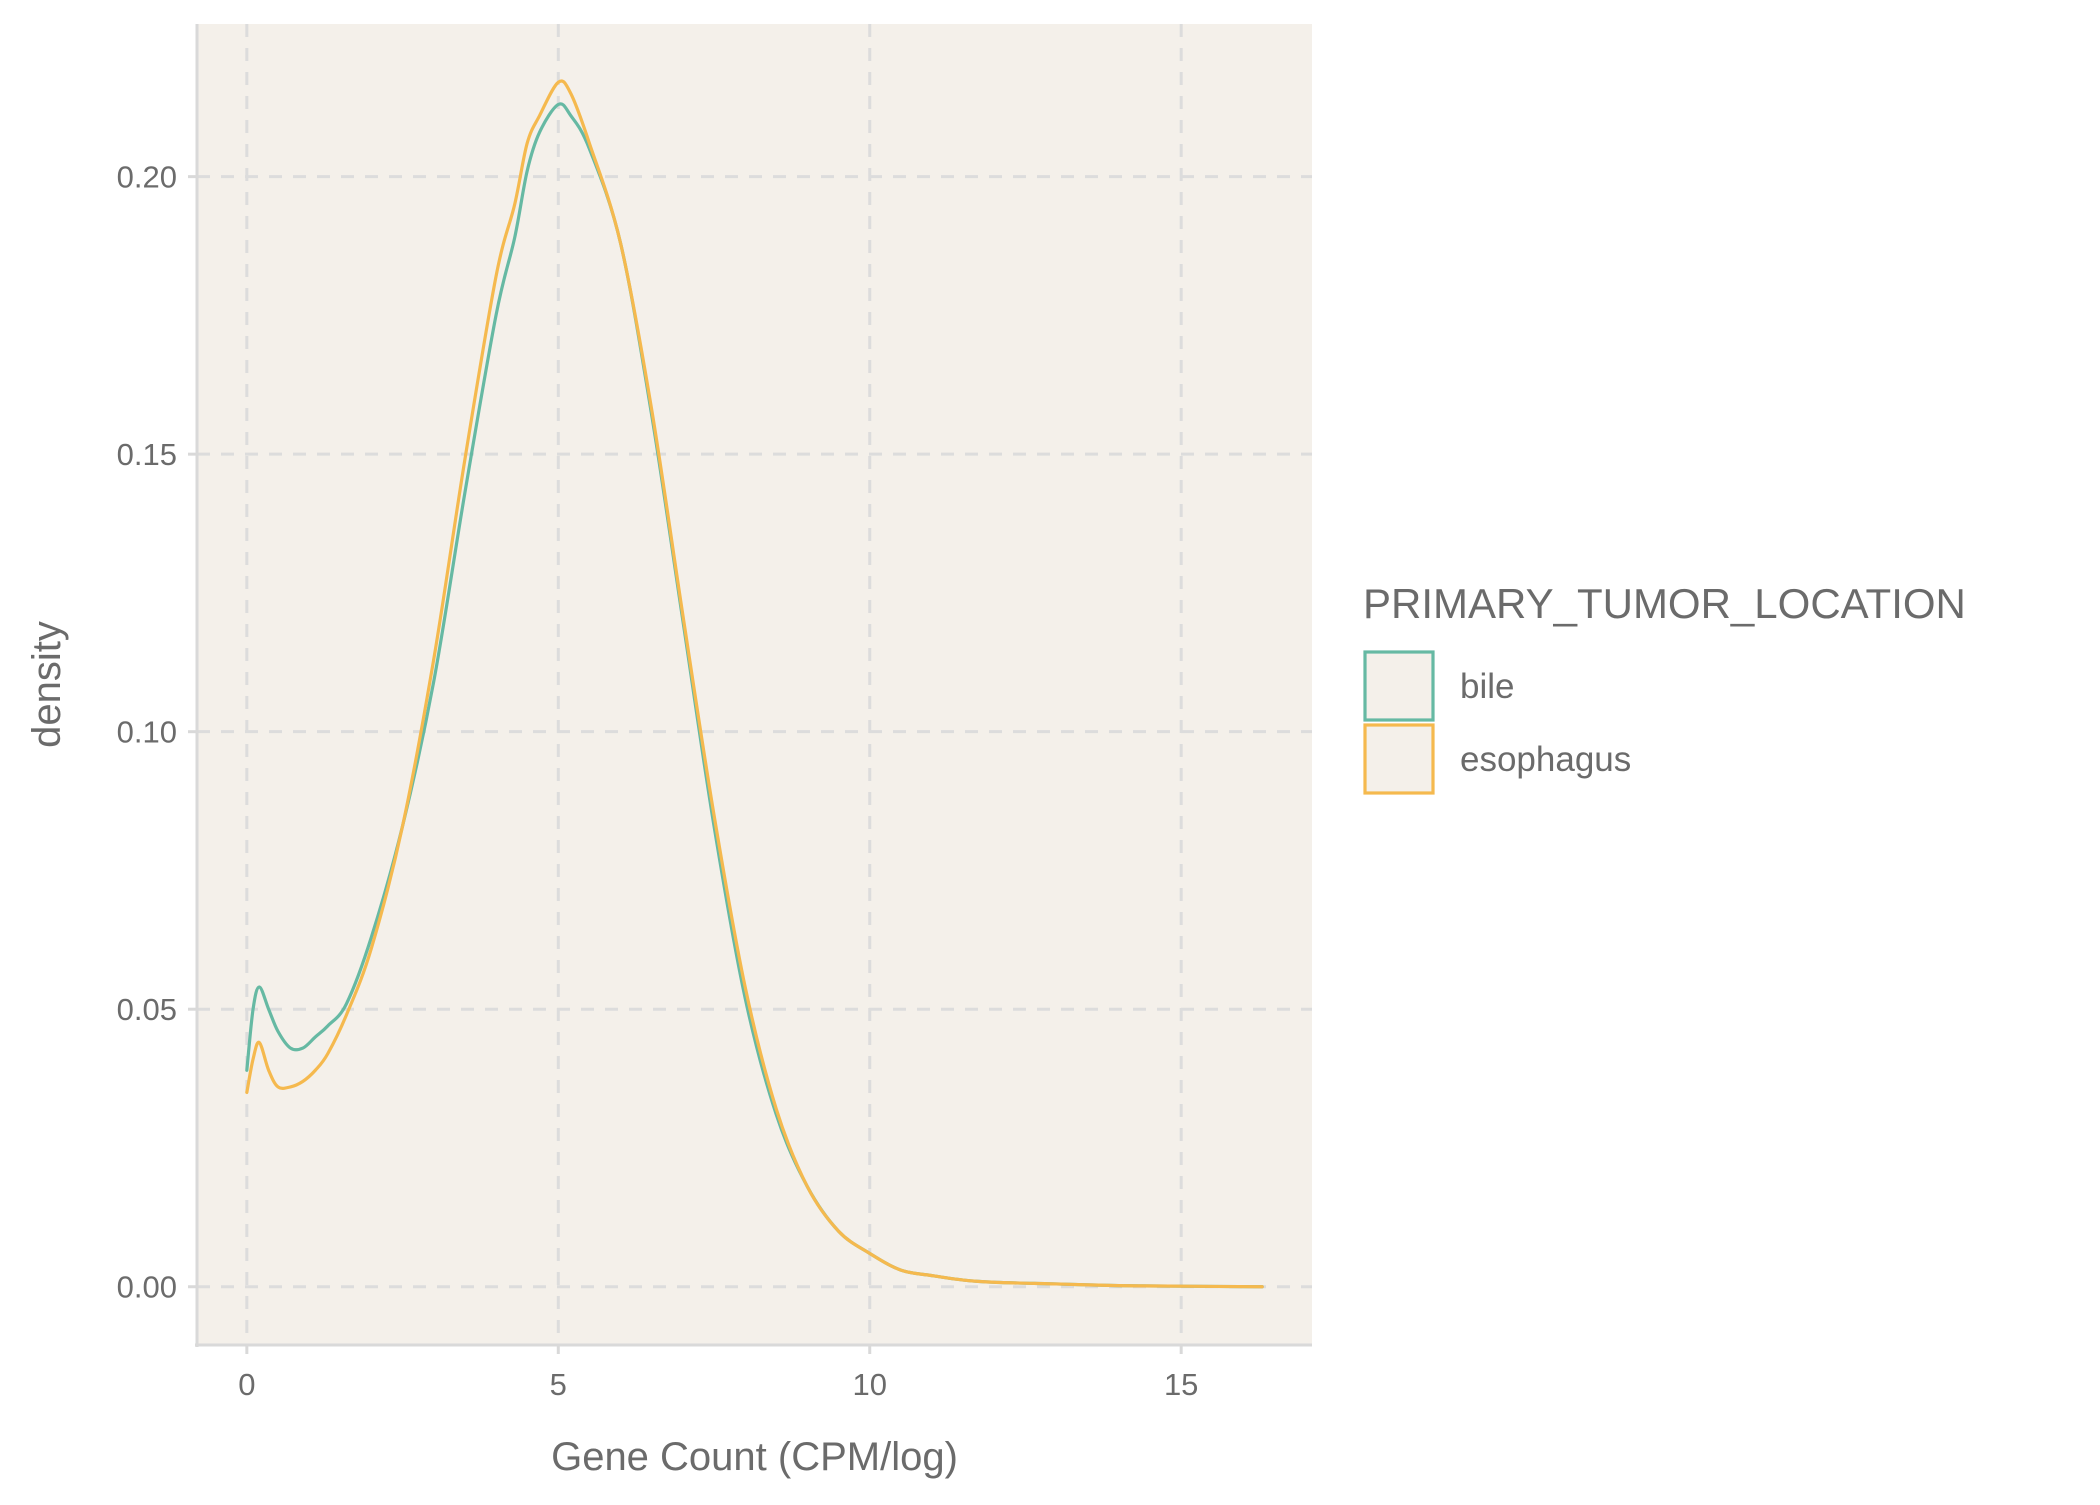 This screenshot has width=2100, height=1505. I want to click on y-axis-ticks: 0.00 0.05 0.10 0.15 0.20, so click(157, 732).